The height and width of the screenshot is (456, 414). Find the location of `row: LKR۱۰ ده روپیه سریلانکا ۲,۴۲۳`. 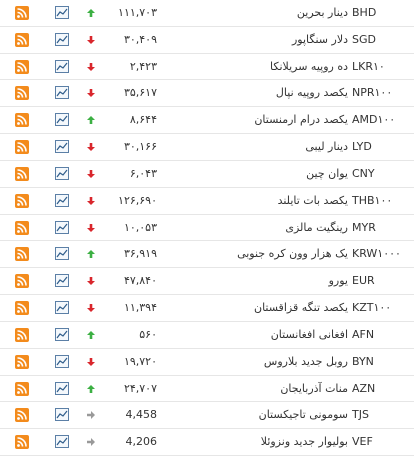

row: LKR۱۰ ده روپیه سریلانکا ۲,۴۲۳ is located at coordinates (207, 67).